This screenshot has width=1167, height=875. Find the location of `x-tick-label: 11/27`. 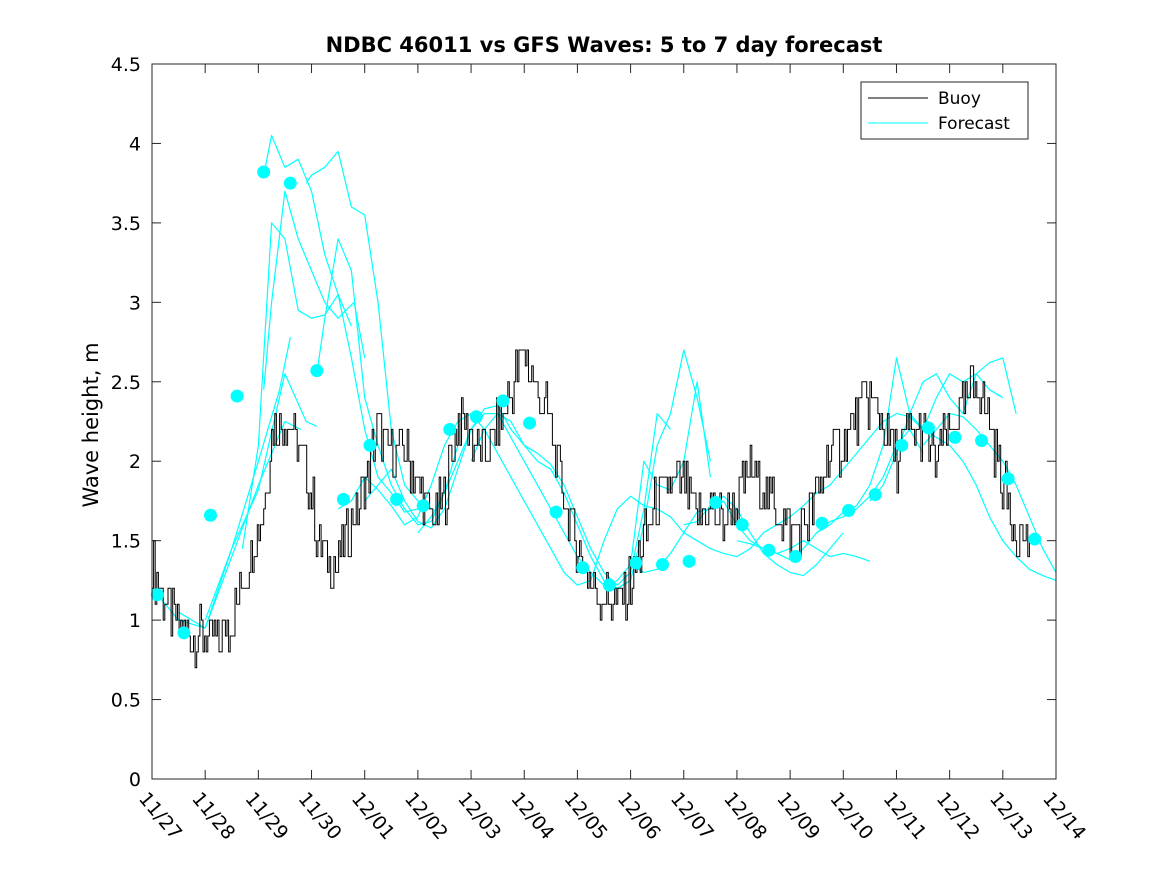

x-tick-label: 11/27 is located at coordinates (160, 816).